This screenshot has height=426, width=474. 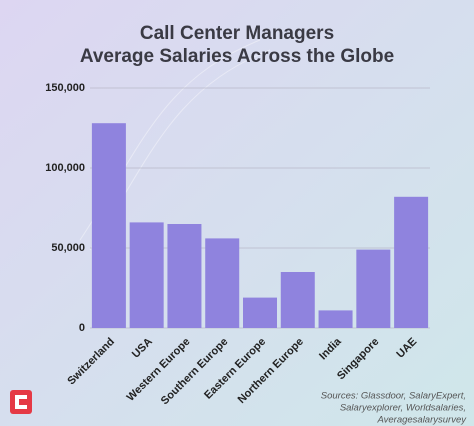 I want to click on source-note: Averagesalarysurvey, so click(x=421, y=420).